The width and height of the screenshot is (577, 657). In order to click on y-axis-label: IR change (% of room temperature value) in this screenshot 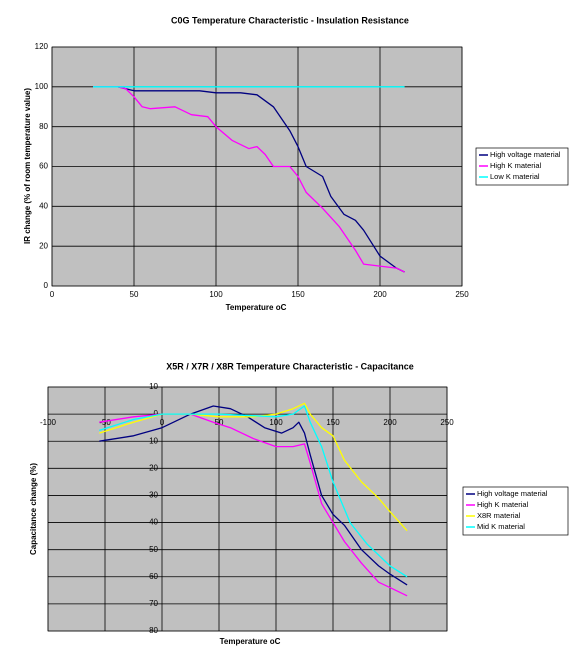, I will do `click(27, 166)`.